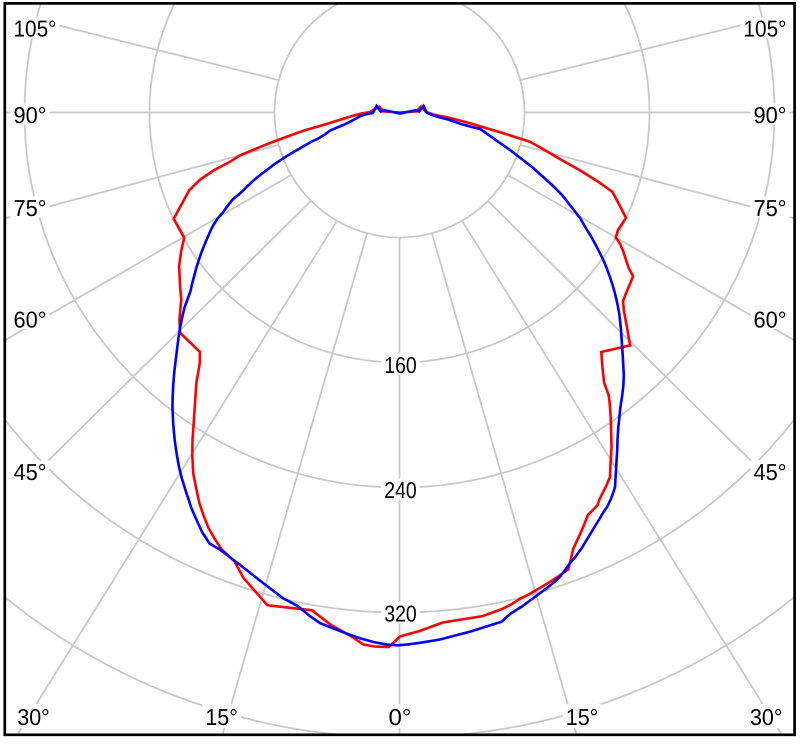 The height and width of the screenshot is (748, 800). I want to click on svg-text: 160, so click(400, 365).